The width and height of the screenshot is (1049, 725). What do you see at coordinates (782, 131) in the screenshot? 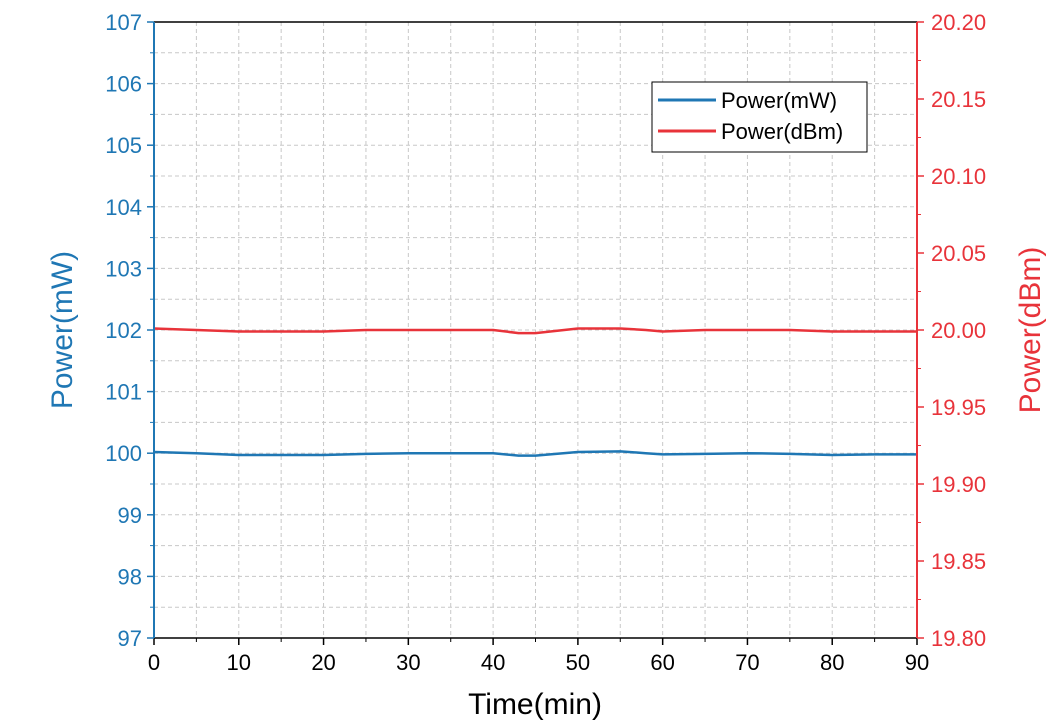
I see `legend-label-dbm: Power(dBm)` at bounding box center [782, 131].